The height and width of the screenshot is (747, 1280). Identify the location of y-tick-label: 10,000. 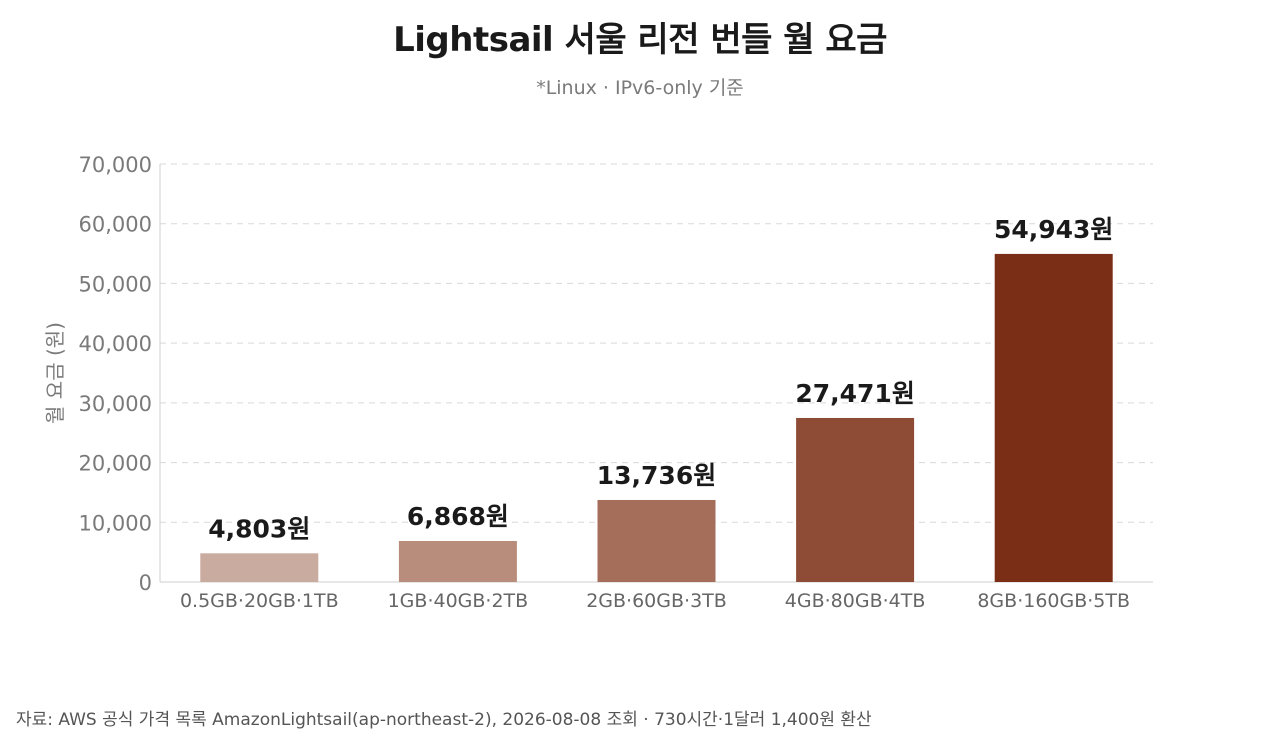
(115, 523).